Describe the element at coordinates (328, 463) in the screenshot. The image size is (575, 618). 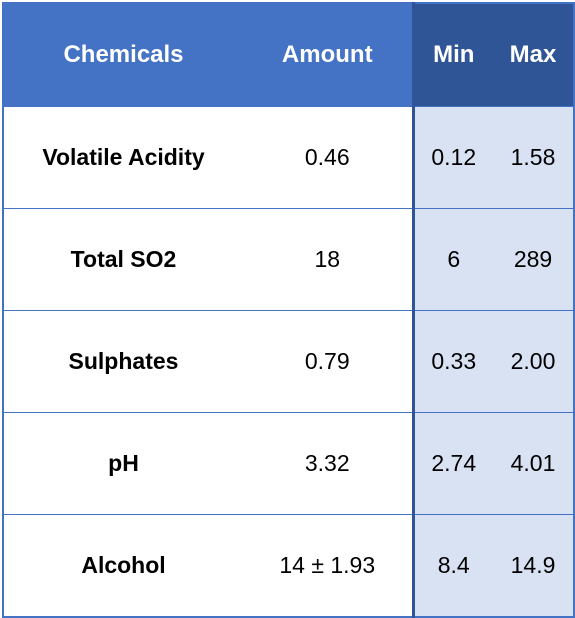
I see `amount-value: 3.32` at that location.